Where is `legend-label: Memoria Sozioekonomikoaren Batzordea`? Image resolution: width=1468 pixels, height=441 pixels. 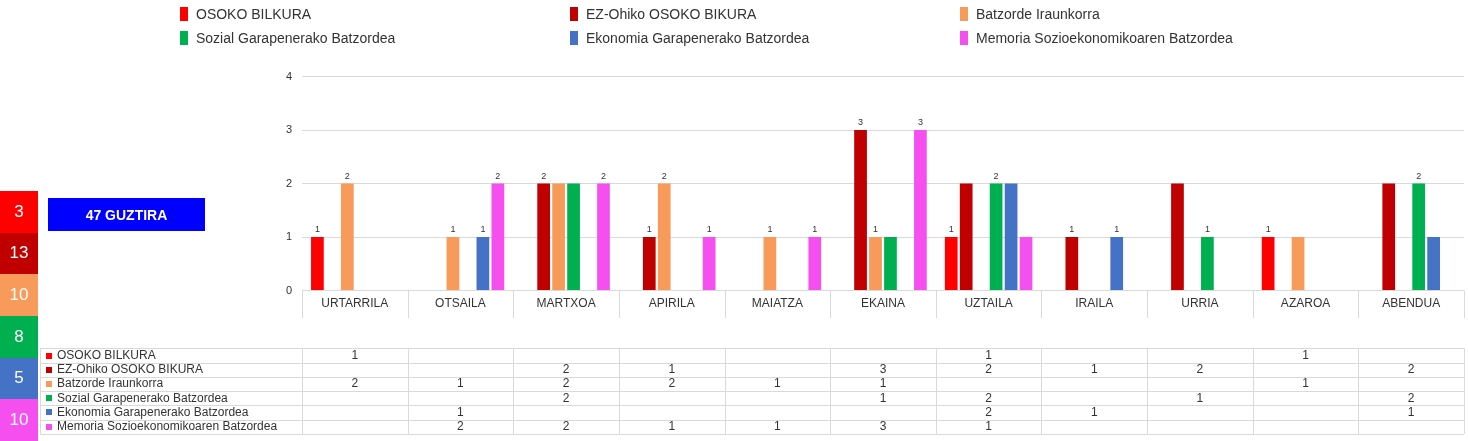 legend-label: Memoria Sozioekonomikoaren Batzordea is located at coordinates (1104, 38).